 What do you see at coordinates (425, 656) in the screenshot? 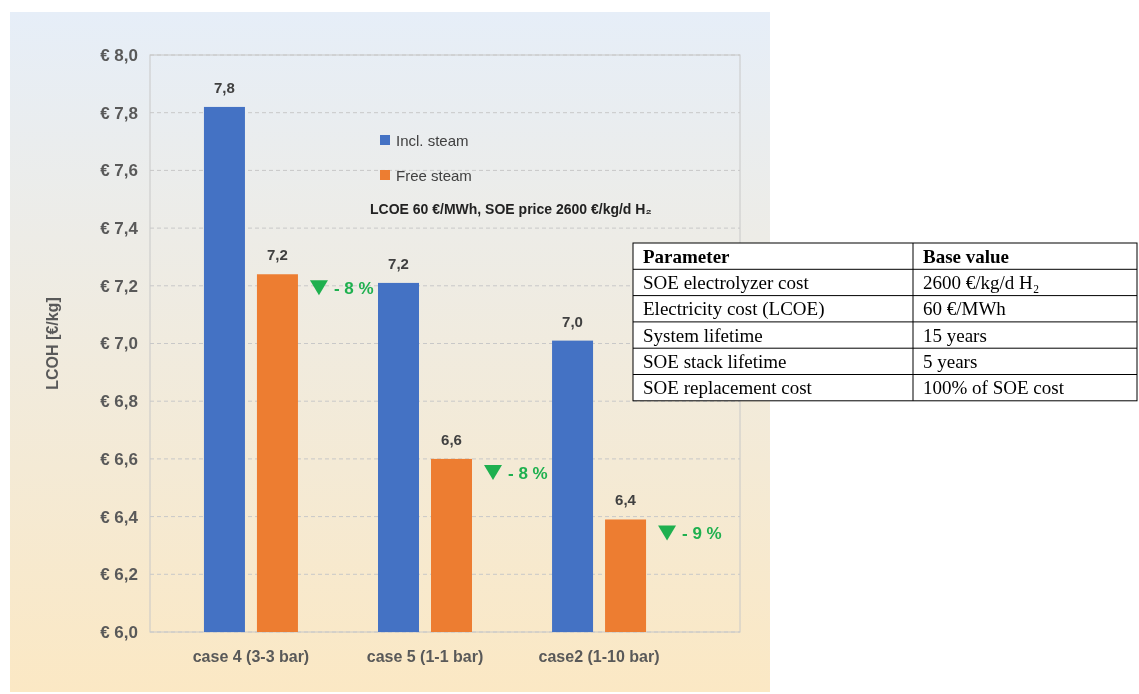
I see `x-tick-label: case 5 (1-1 bar)` at bounding box center [425, 656].